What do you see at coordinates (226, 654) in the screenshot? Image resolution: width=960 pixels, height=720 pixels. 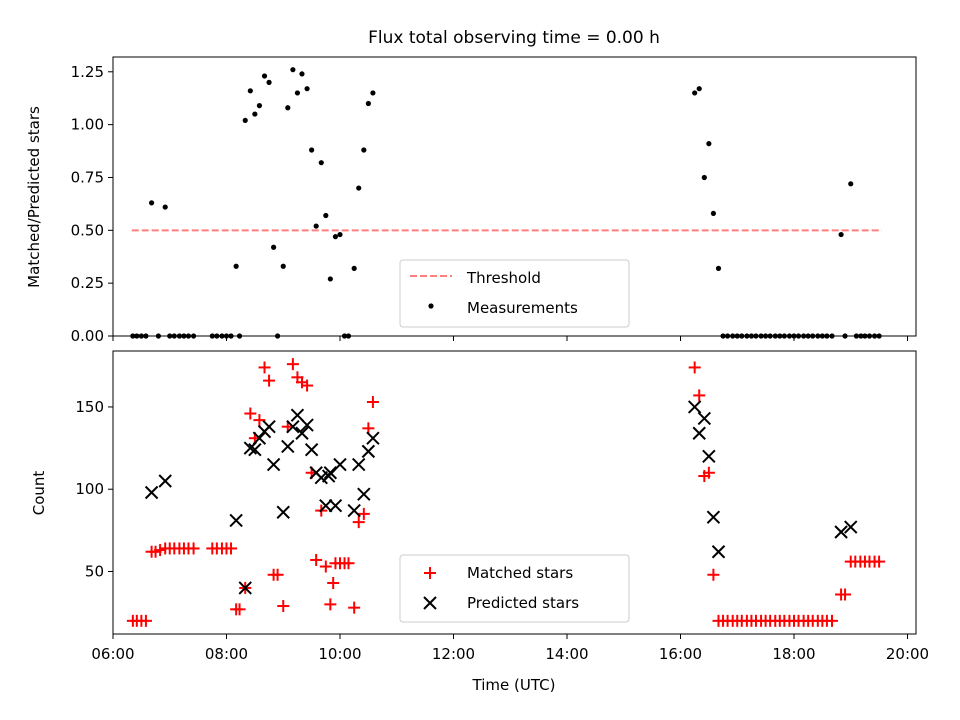 I see `x-tick-label-1: 08:00` at bounding box center [226, 654].